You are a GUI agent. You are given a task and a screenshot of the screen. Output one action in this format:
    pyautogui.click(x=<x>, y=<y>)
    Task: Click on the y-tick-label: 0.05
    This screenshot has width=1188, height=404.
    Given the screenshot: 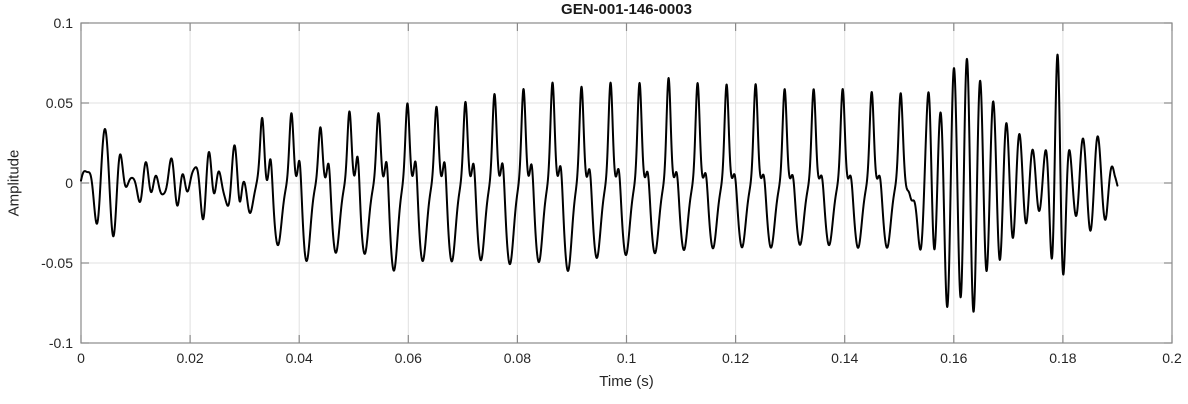 What is the action you would take?
    pyautogui.click(x=59, y=103)
    